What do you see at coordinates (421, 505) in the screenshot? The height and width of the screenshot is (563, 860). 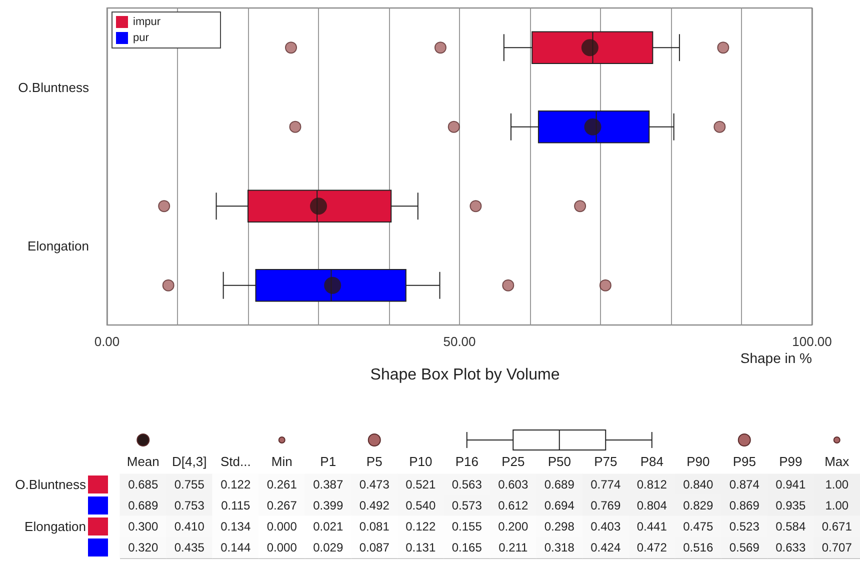 I see `data-label: 0.540` at bounding box center [421, 505].